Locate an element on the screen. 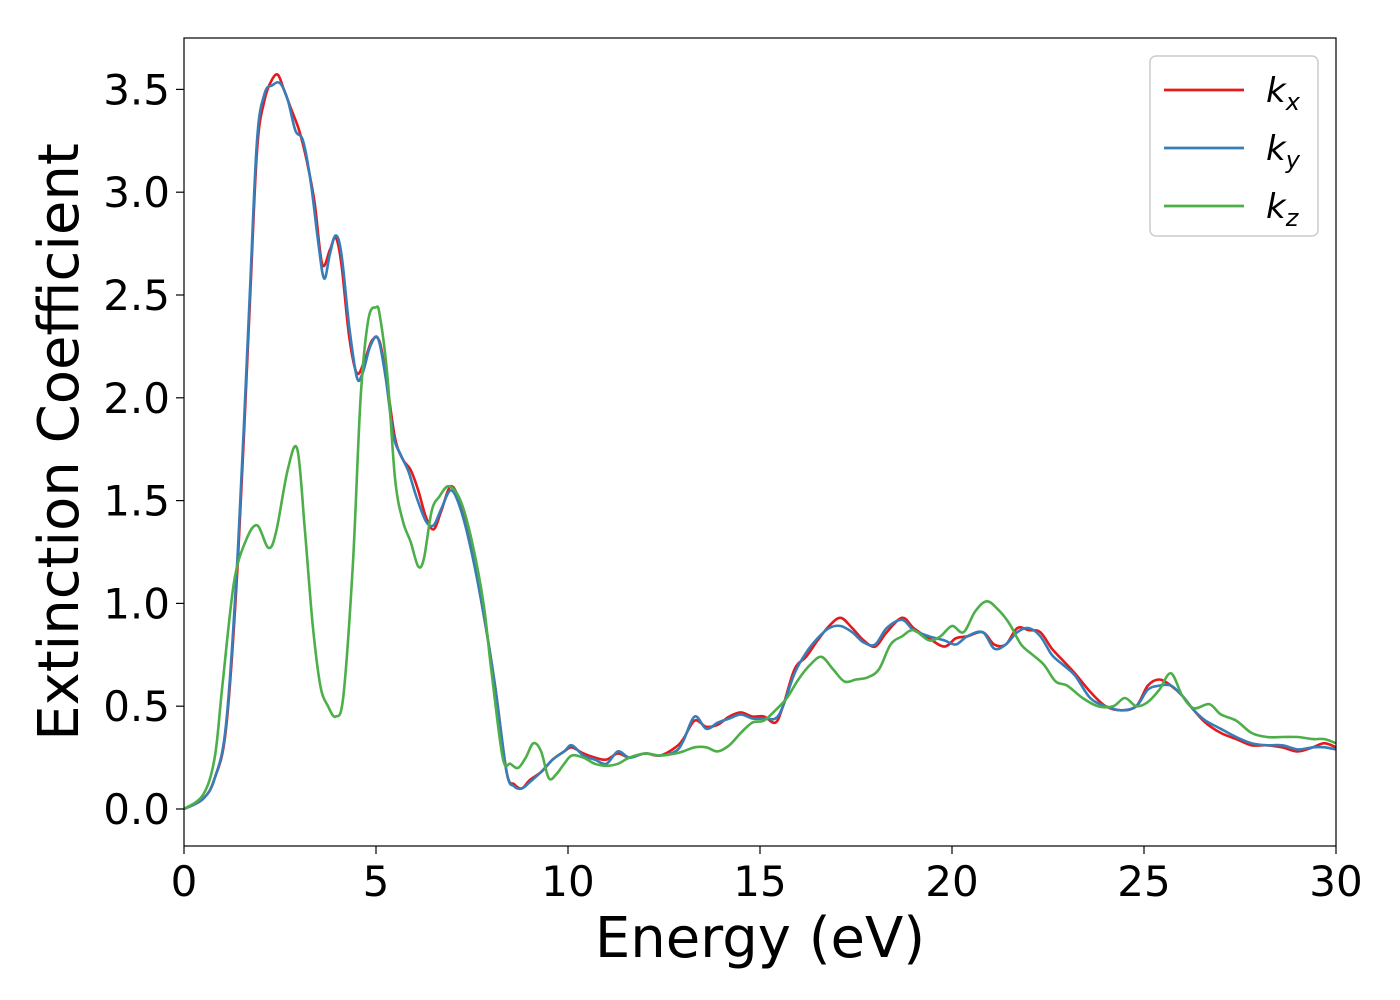  legend-label-subscript: y is located at coordinates (1293, 160).